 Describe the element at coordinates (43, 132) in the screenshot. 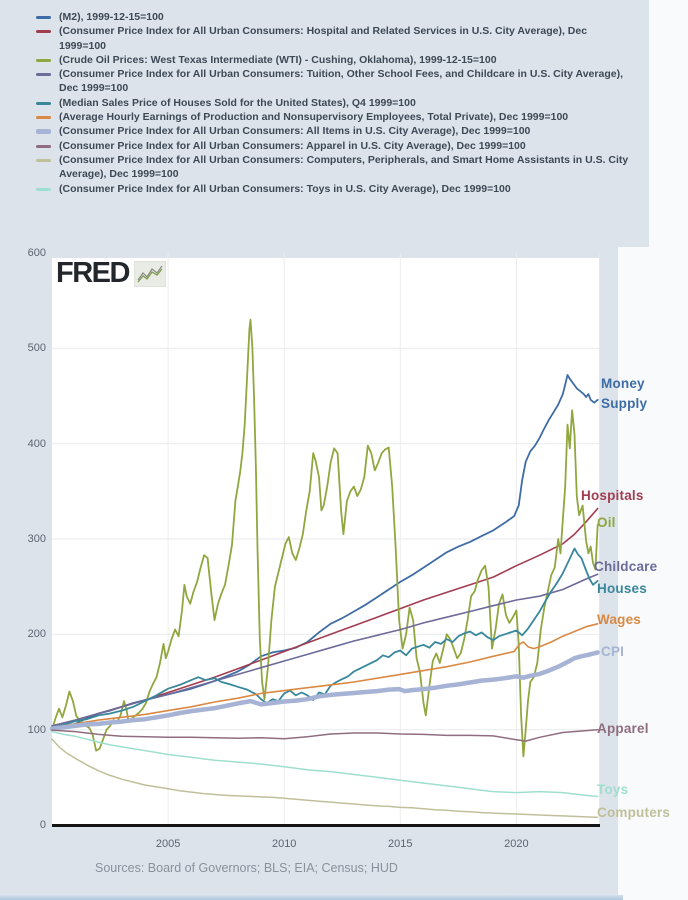

I see `legend-swatch-cpi` at that location.